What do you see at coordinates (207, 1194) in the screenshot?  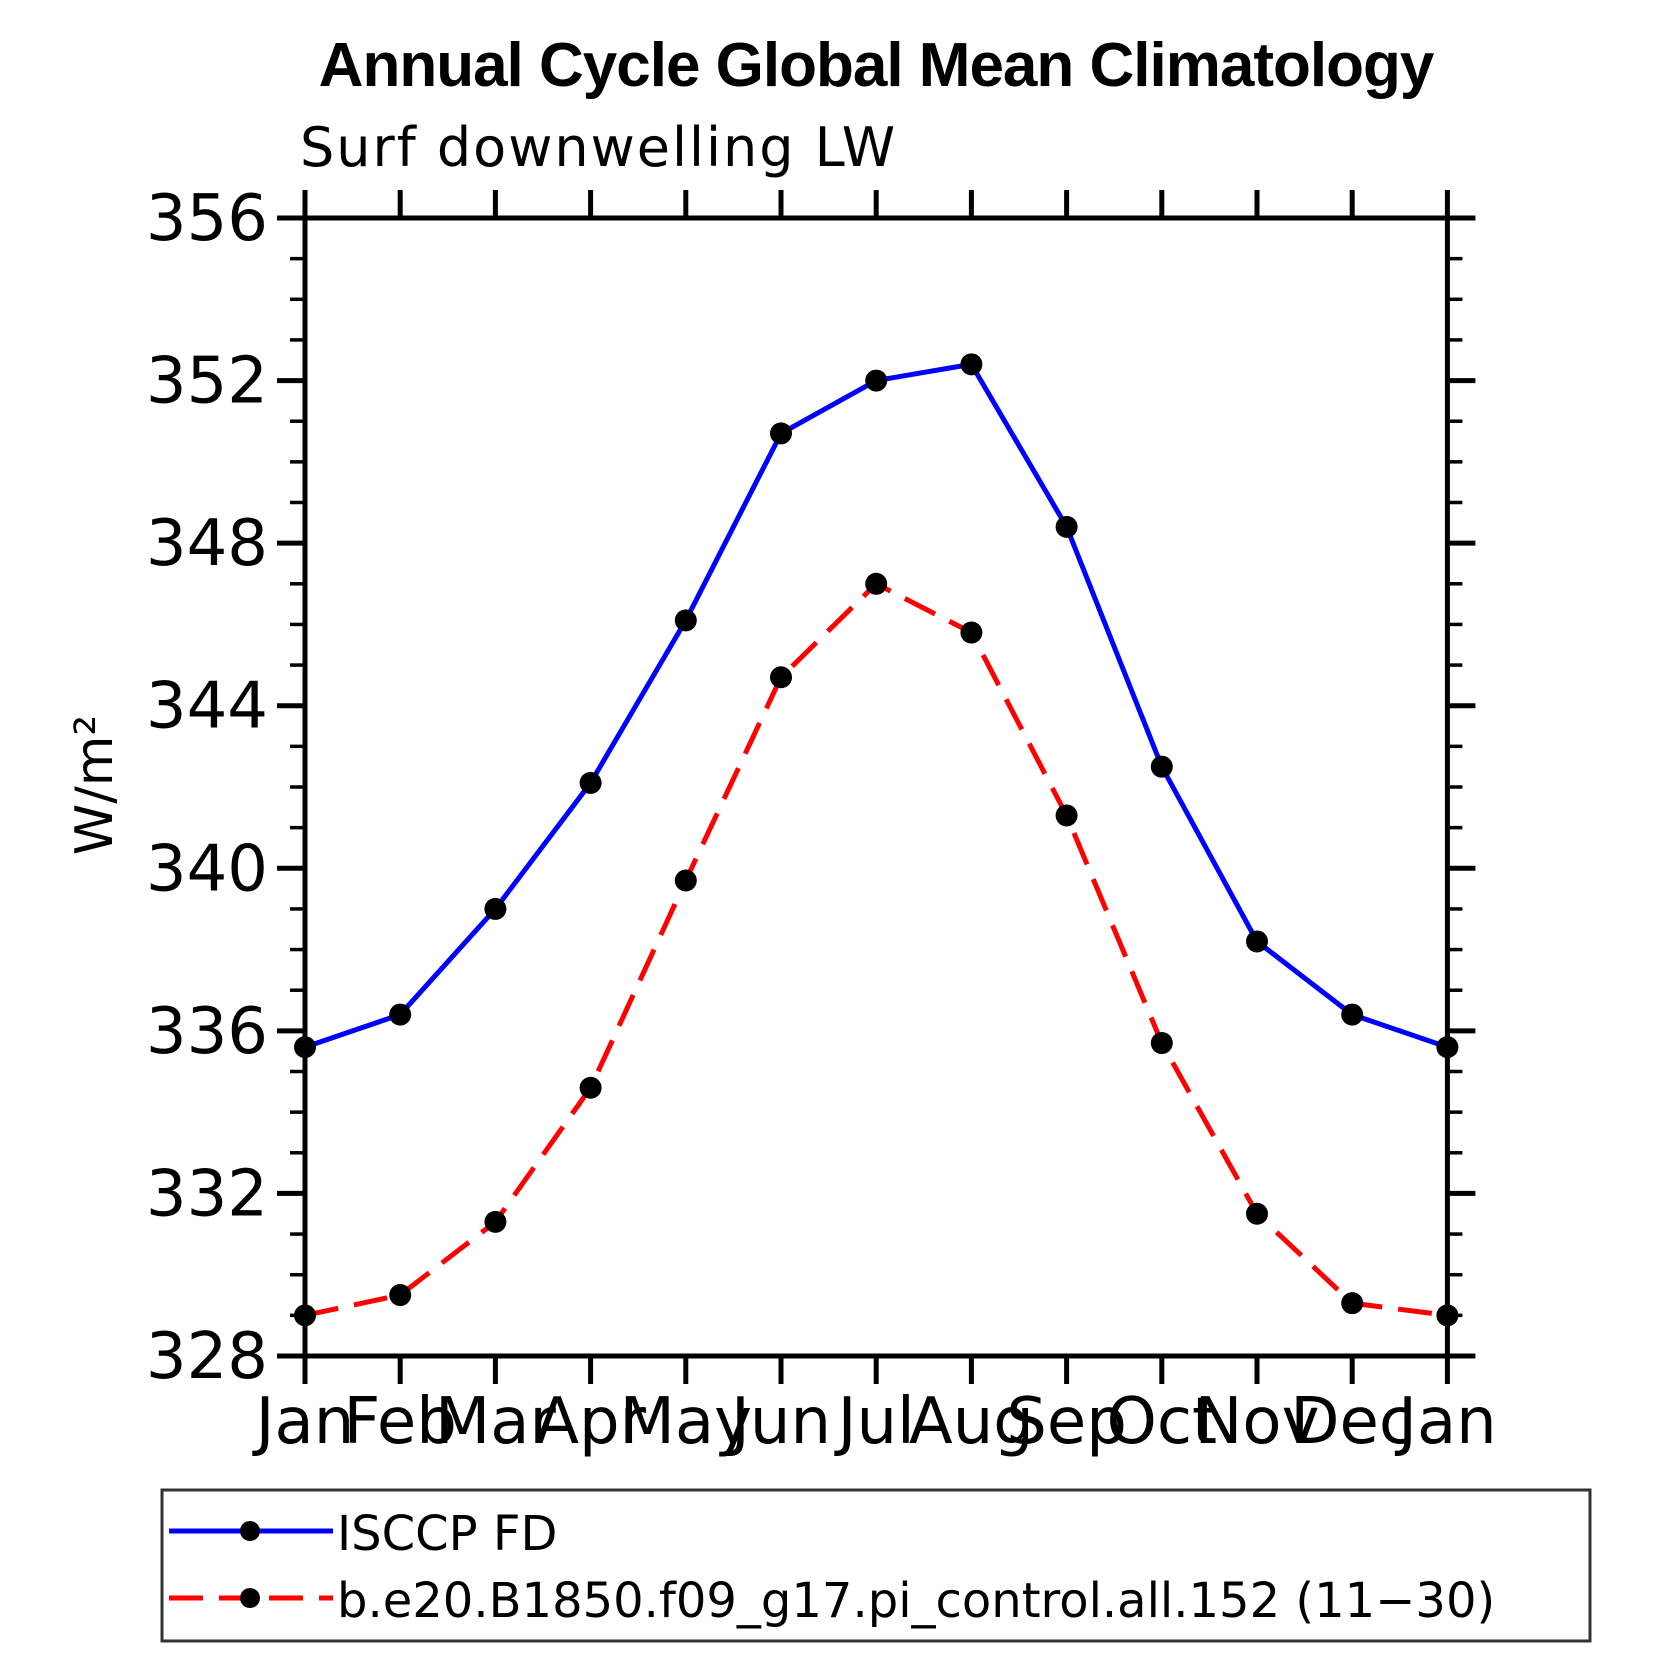 I see `y-tick-label: 332` at bounding box center [207, 1194].